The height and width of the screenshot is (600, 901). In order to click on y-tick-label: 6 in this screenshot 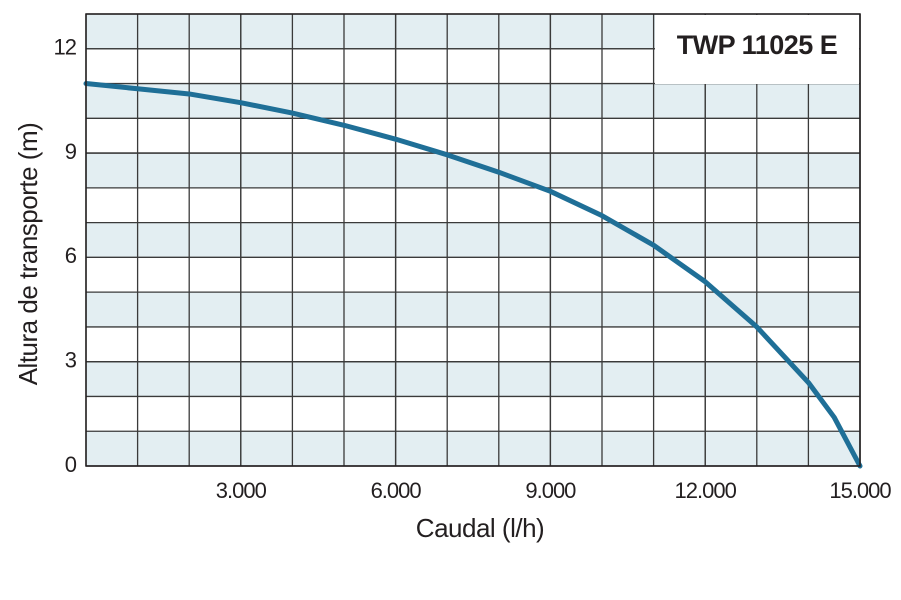, I will do `click(71, 255)`.